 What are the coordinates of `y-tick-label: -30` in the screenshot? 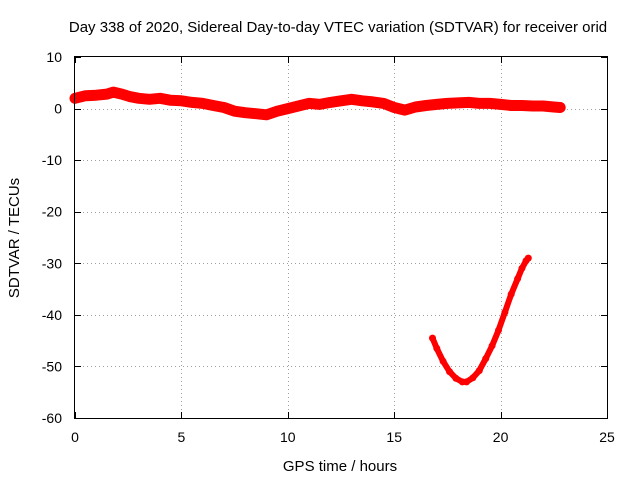 It's located at (52, 263).